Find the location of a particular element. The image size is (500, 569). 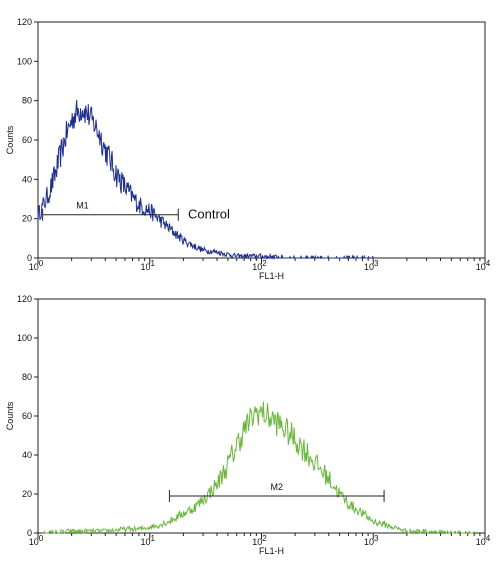

marker-label: M1 is located at coordinates (82, 206).